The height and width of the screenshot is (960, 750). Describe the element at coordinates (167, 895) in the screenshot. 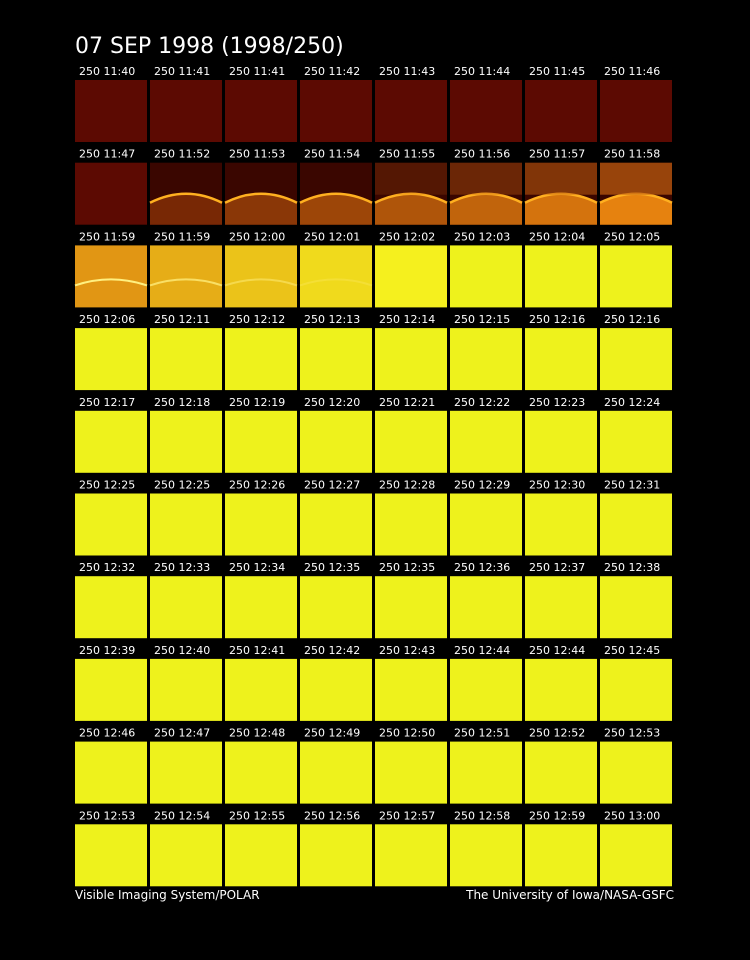

I see `footer-left: Visible Imaging System/POLAR` at that location.